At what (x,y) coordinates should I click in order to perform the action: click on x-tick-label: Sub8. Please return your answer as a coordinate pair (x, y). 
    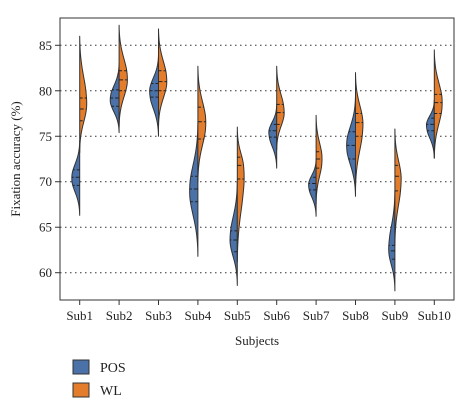
    Looking at the image, I should click on (355, 315).